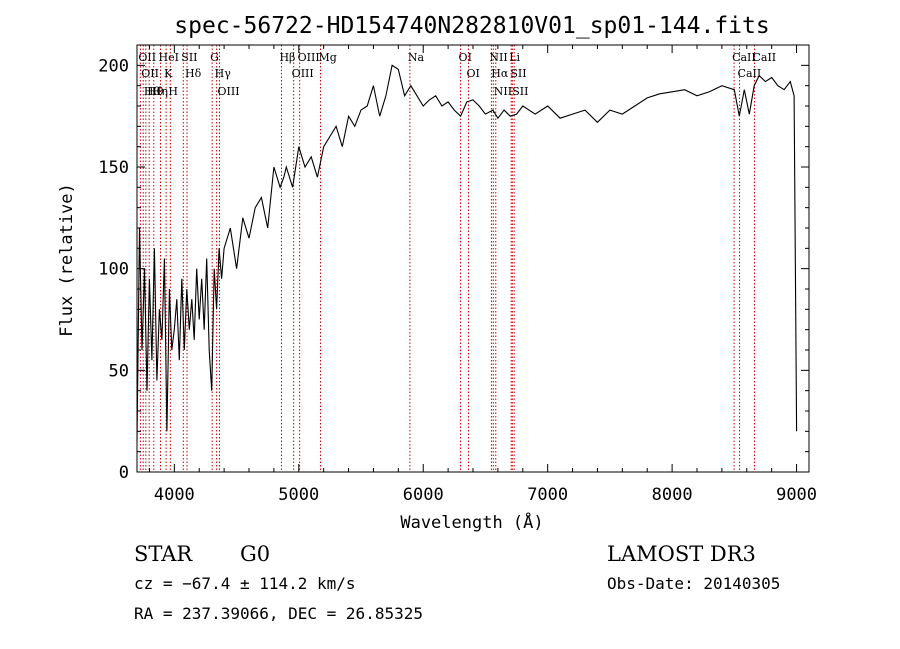 This screenshot has width=900, height=649. What do you see at coordinates (796, 495) in the screenshot?
I see `x-tick-label: 9000` at bounding box center [796, 495].